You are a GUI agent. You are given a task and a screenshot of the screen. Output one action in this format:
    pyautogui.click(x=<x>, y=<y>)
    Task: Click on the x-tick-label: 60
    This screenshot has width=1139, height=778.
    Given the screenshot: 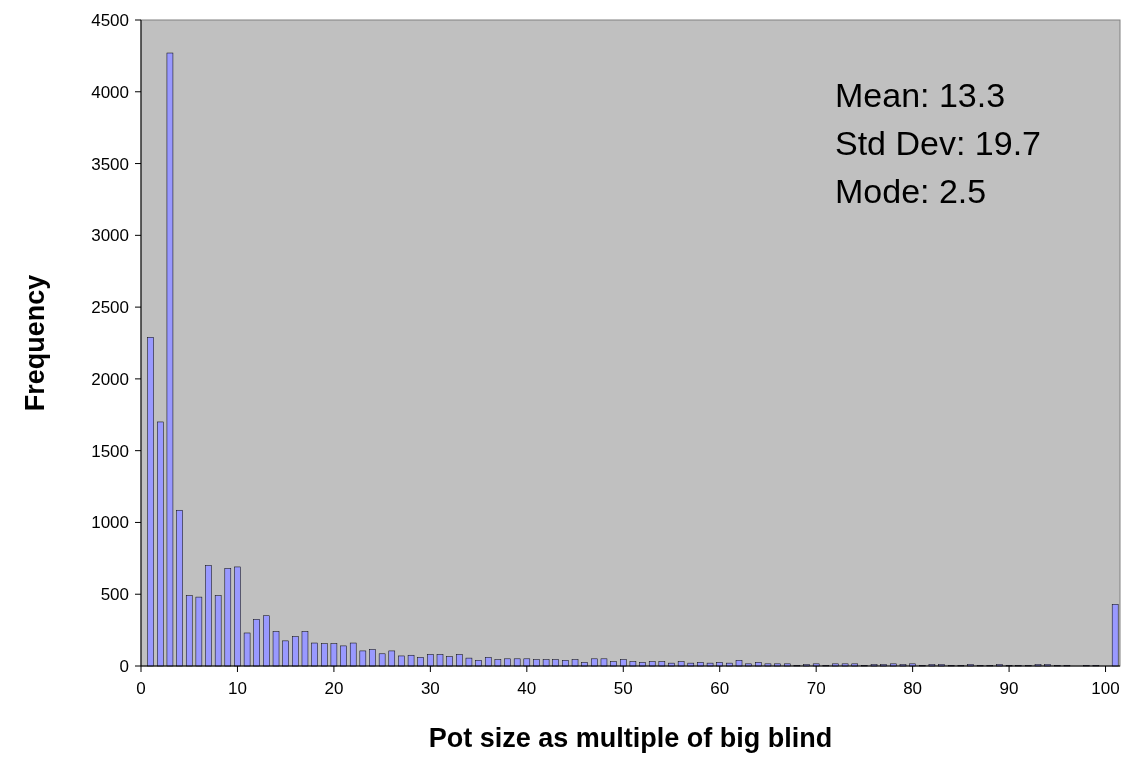 What is the action you would take?
    pyautogui.click(x=720, y=688)
    